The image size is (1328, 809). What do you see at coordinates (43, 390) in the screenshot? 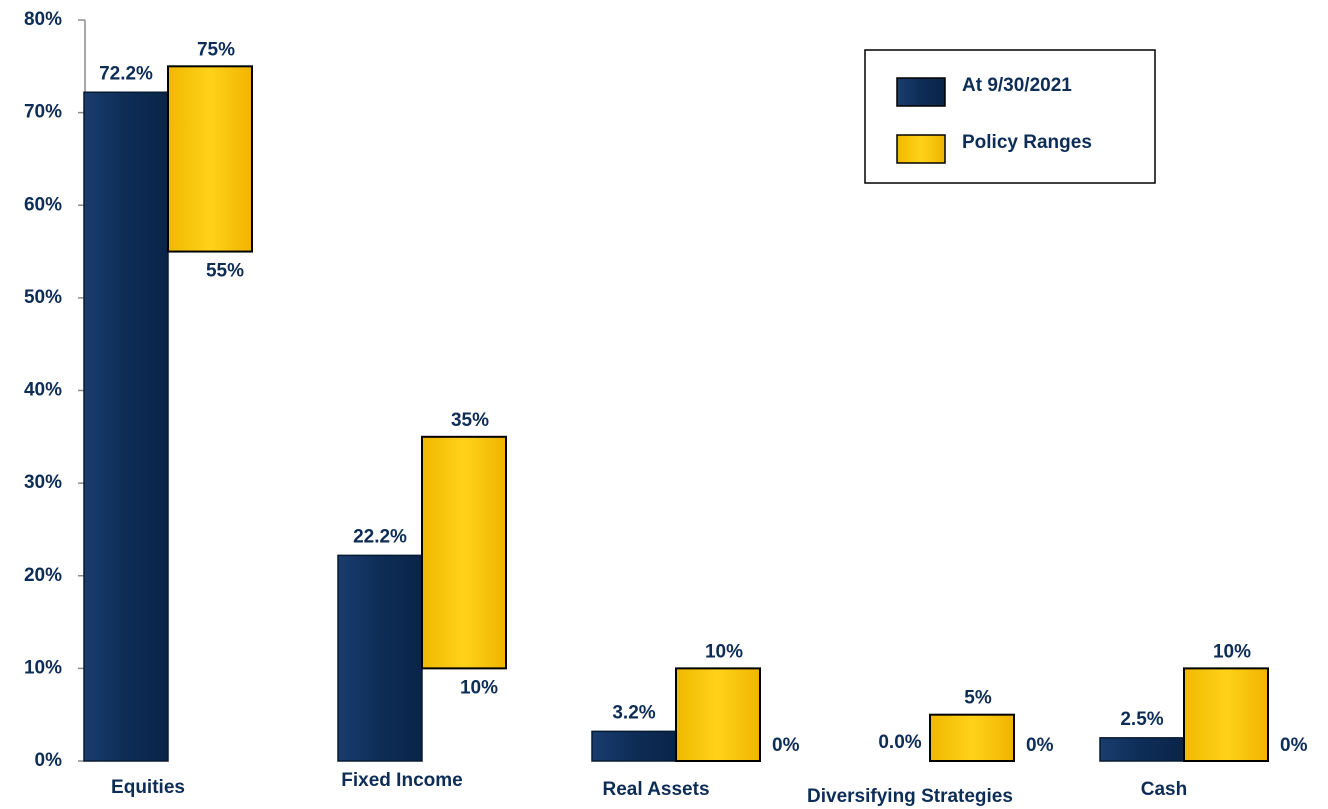
I see `y-tick-label: 40%` at bounding box center [43, 390].